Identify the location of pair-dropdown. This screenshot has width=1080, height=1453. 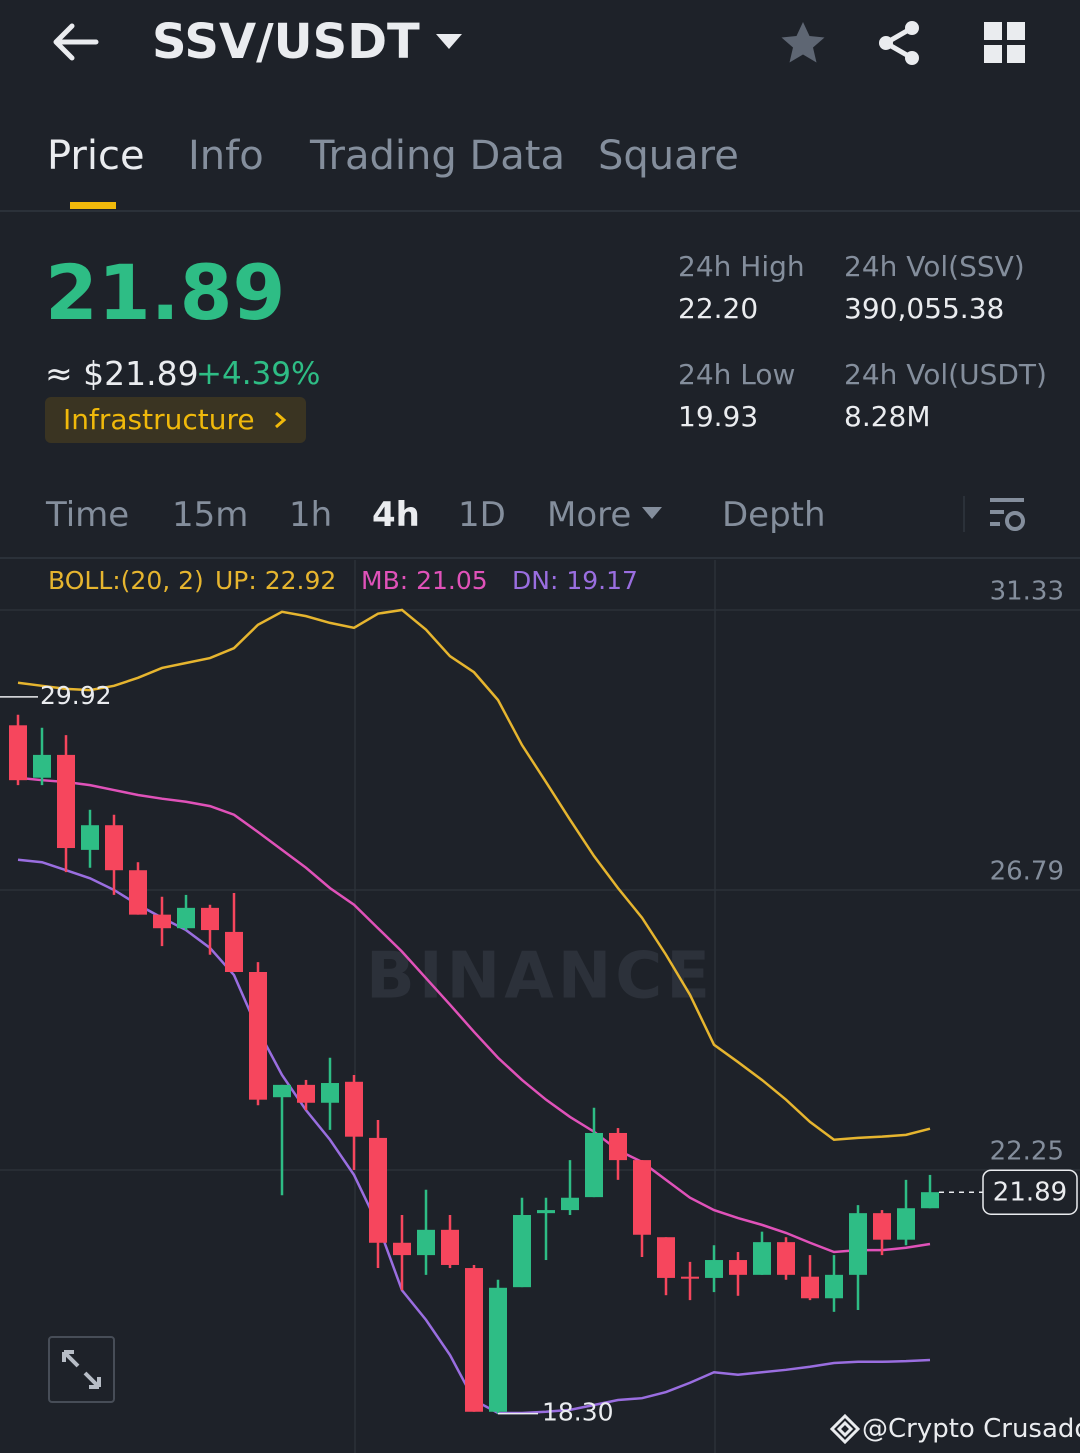
(449, 42).